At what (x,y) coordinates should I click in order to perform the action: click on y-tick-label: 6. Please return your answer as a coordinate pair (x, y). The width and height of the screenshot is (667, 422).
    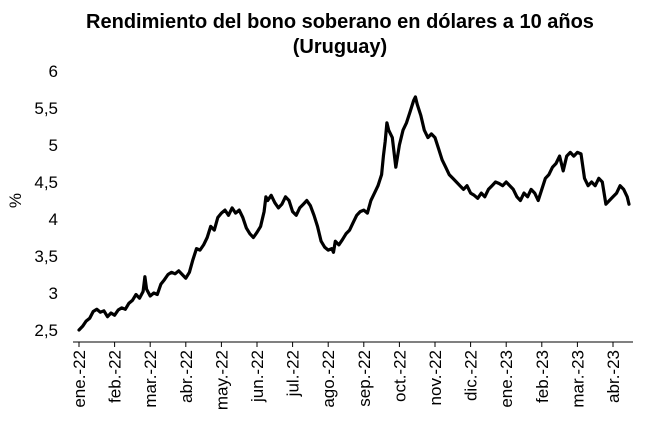
    Looking at the image, I should click on (53, 71).